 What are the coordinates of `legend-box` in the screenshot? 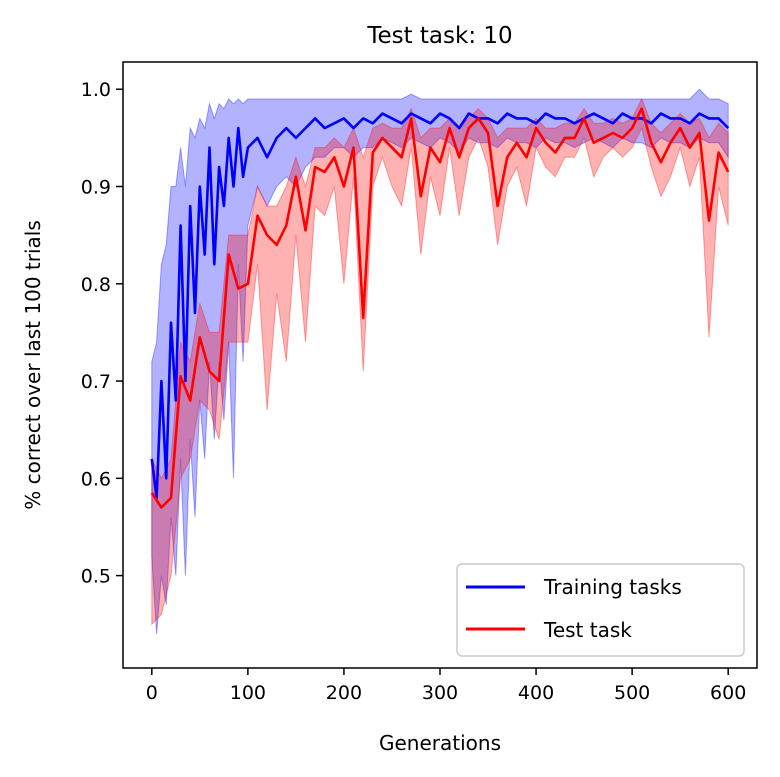 It's located at (600, 610).